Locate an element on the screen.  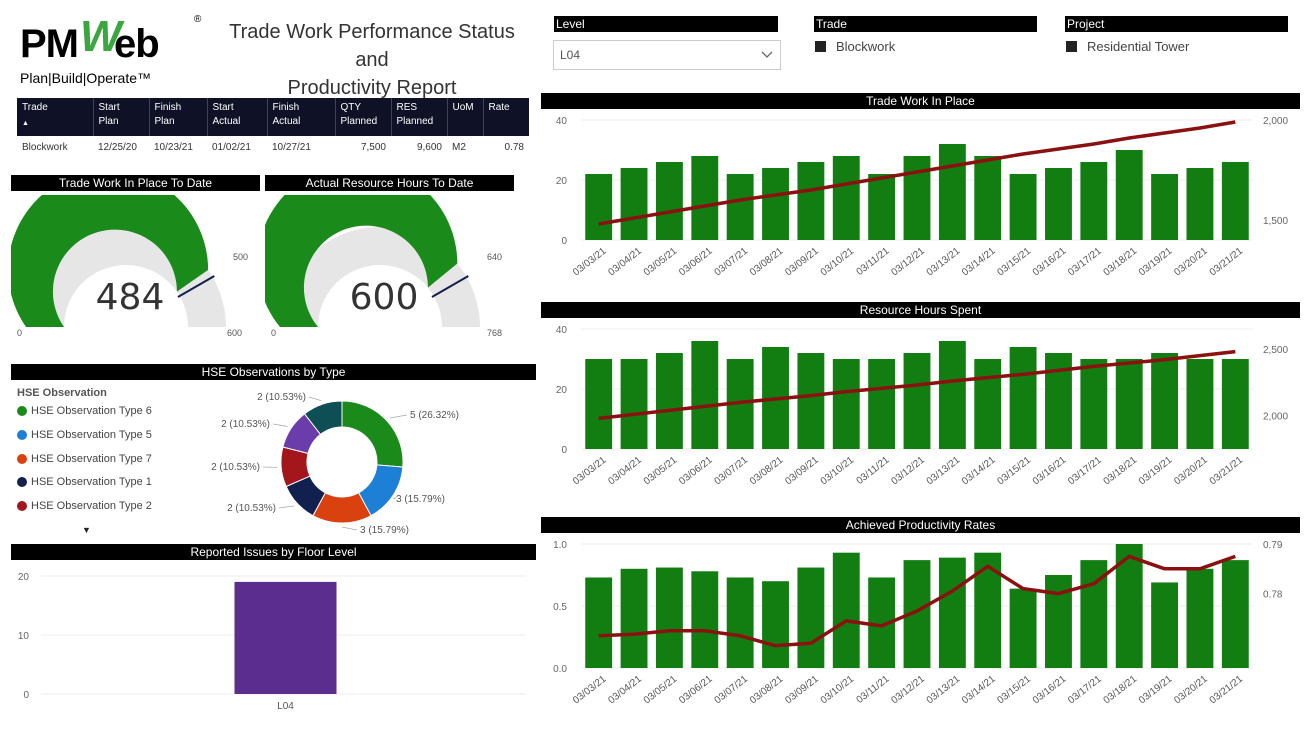
x-tick-label: 03/03/21 is located at coordinates (590, 470).